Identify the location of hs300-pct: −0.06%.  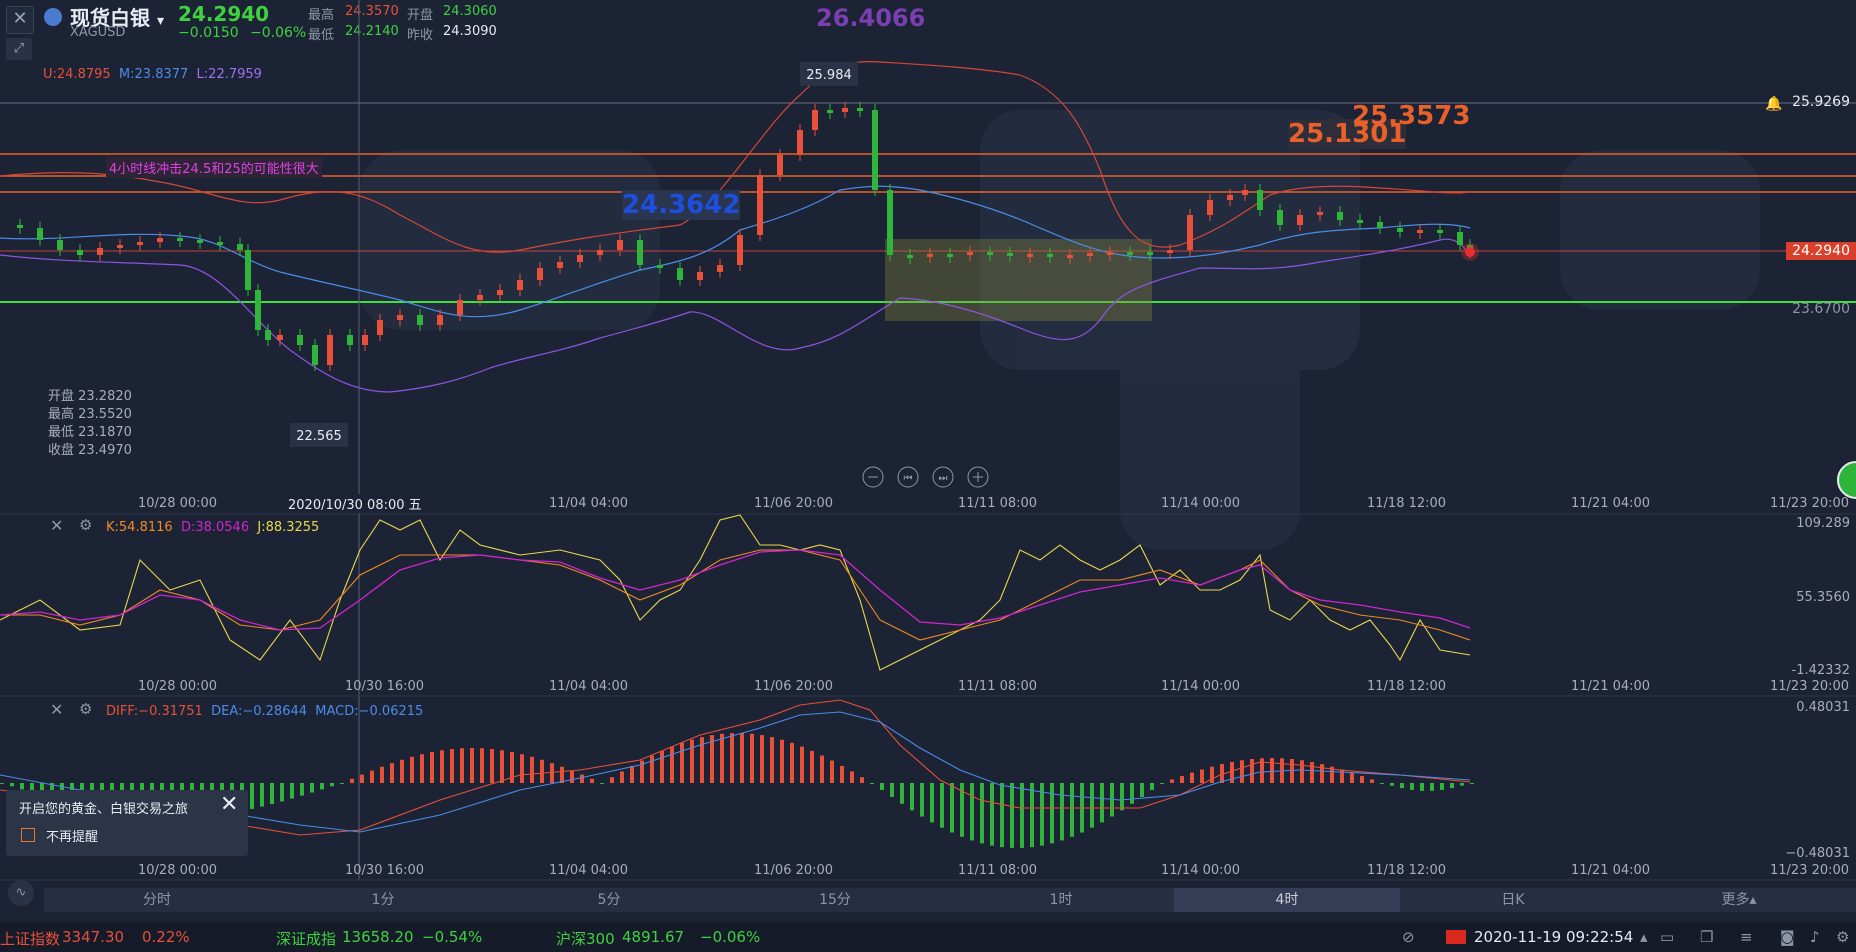
(730, 937).